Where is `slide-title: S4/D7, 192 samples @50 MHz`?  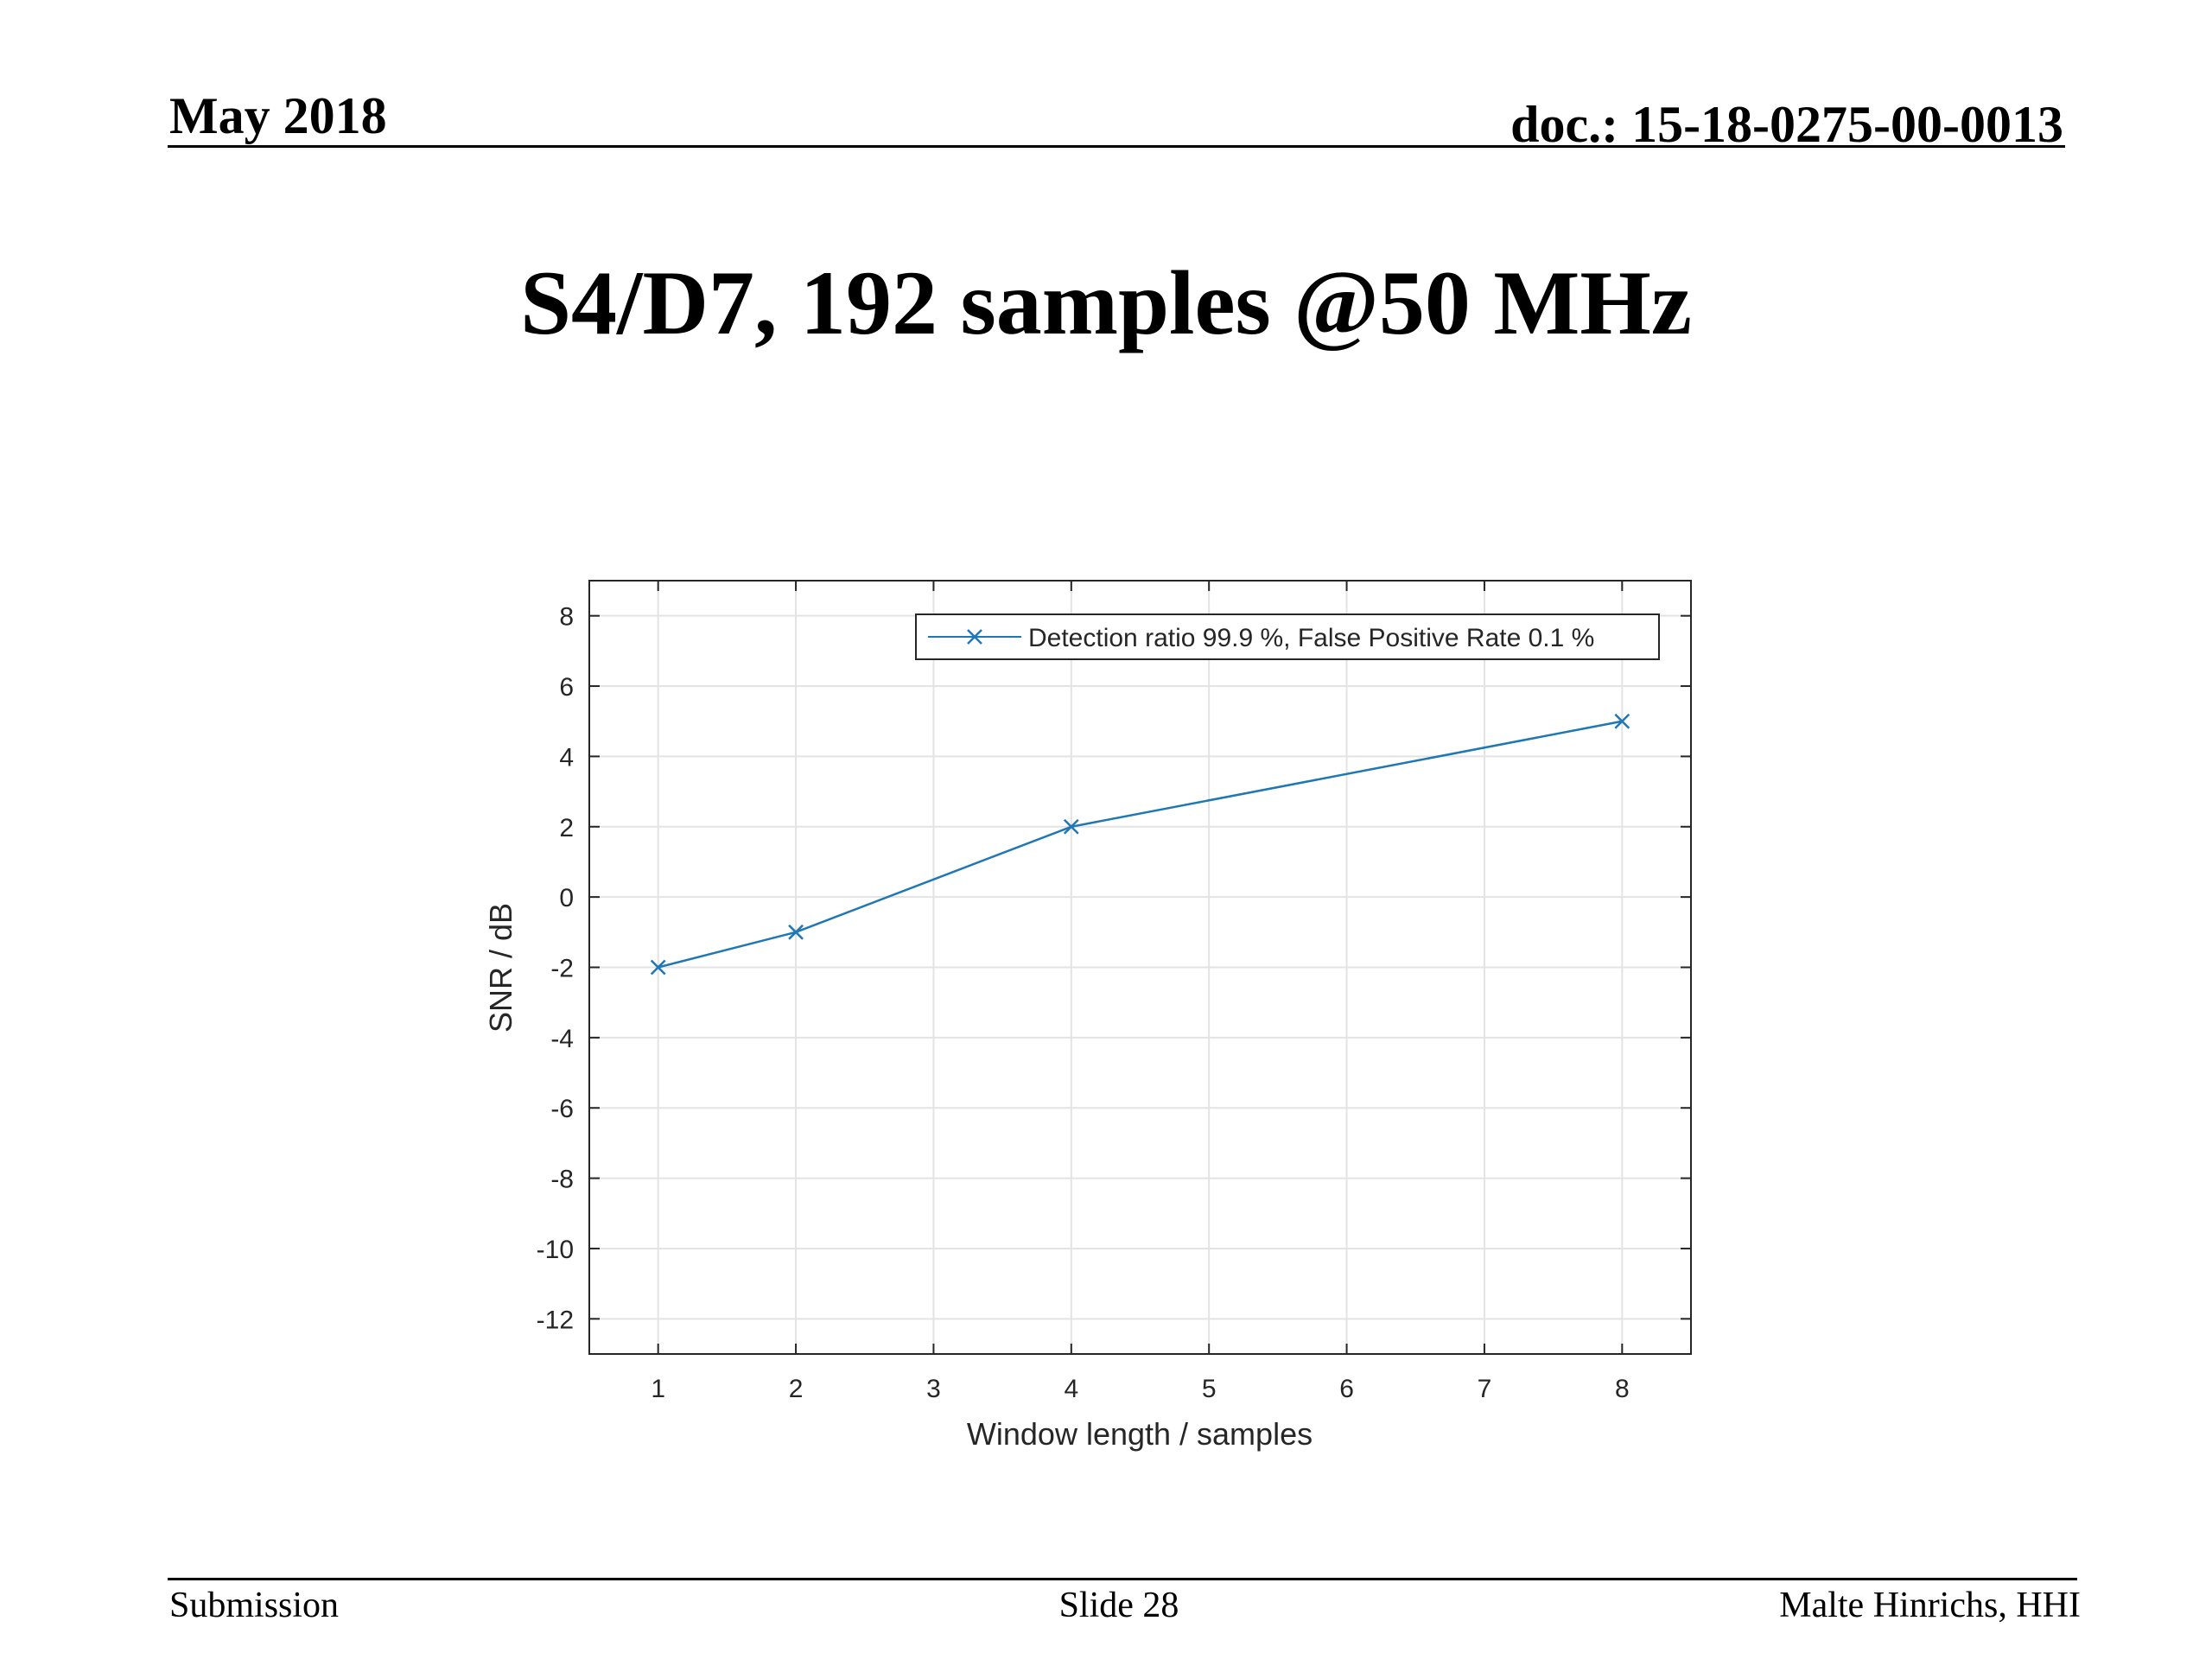 slide-title: S4/D7, 192 samples @50 MHz is located at coordinates (1106, 302).